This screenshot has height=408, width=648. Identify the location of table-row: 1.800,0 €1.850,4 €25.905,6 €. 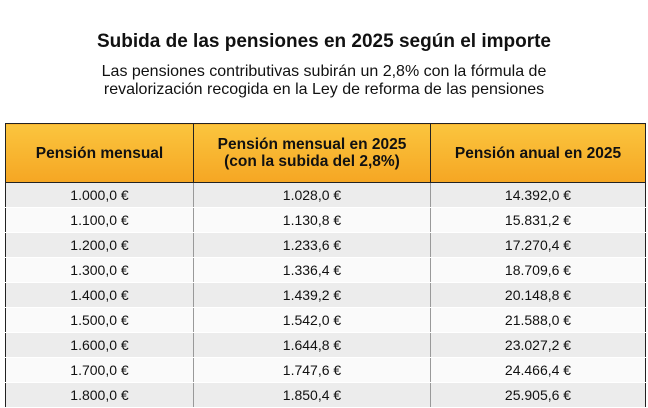
(325, 395).